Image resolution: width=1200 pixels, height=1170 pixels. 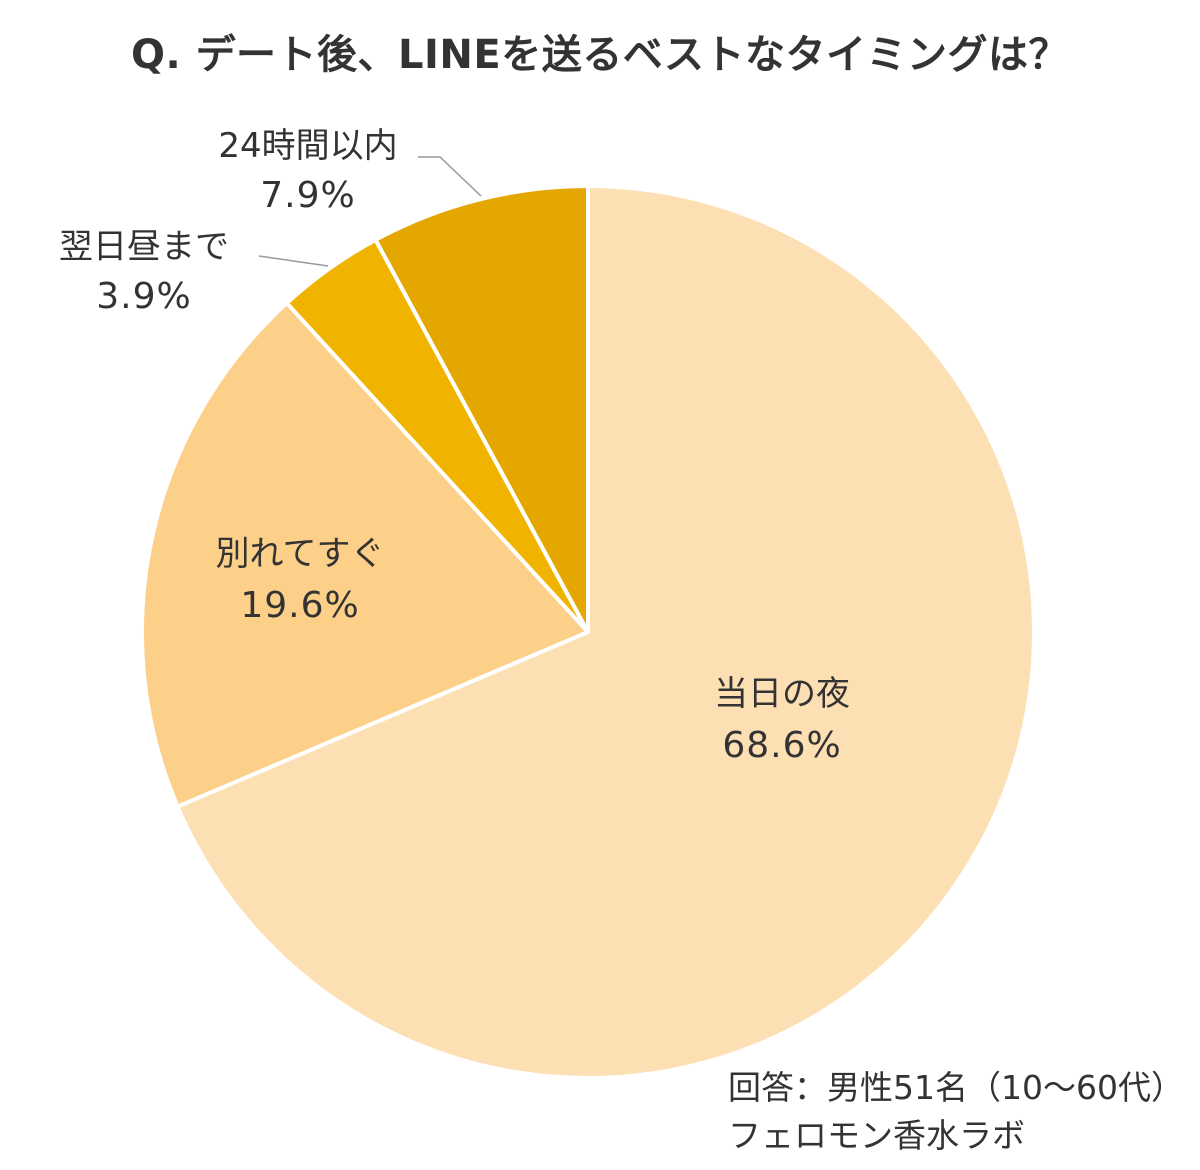 I want to click on slice-4-value-label: 7.9%, so click(x=307, y=195).